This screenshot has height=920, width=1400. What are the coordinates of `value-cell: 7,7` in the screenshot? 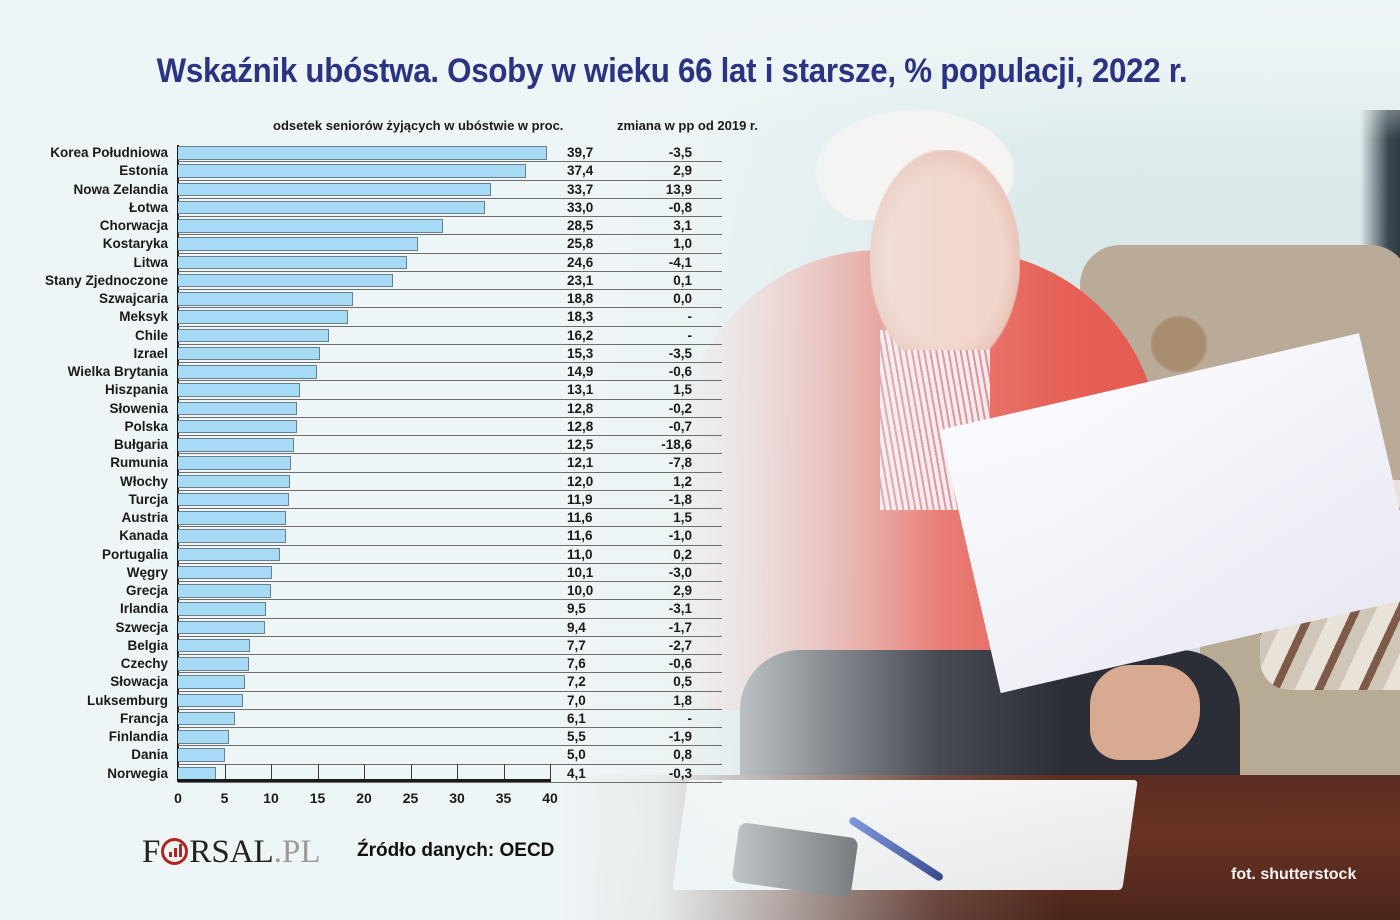 It's located at (576, 645).